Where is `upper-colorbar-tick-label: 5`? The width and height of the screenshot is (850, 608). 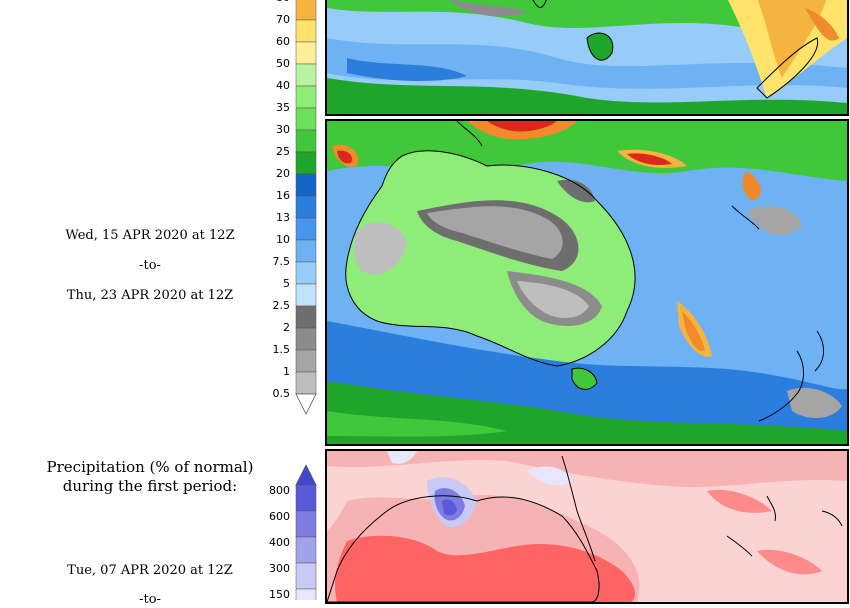 upper-colorbar-tick-label: 5 is located at coordinates (286, 283).